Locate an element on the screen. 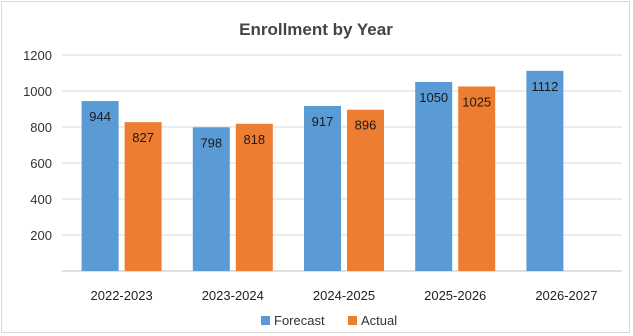  data-label: 917 is located at coordinates (323, 121).